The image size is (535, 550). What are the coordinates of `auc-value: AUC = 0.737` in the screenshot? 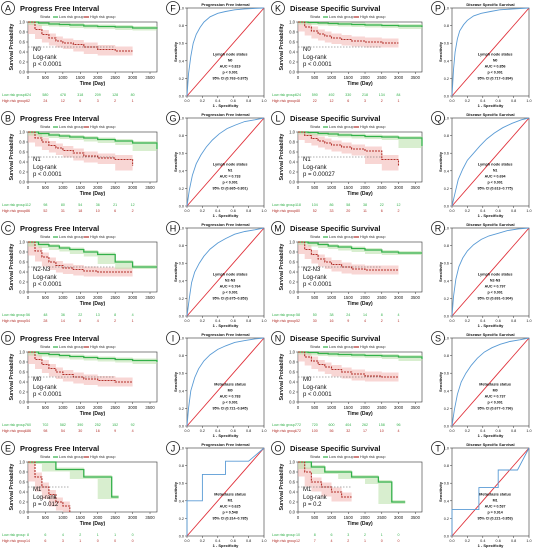 It's located at (495, 397).